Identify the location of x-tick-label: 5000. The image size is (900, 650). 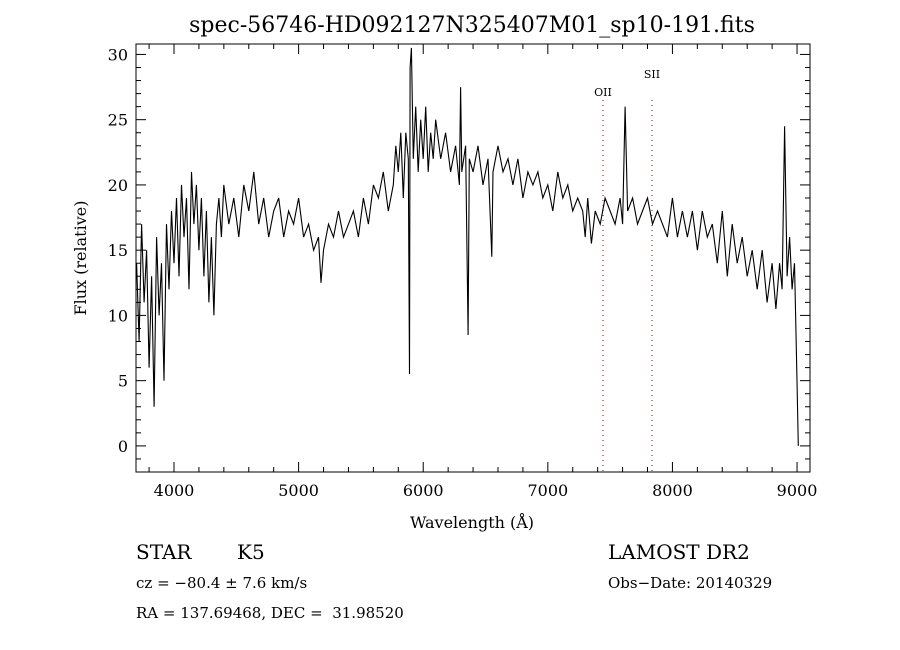
(298, 490).